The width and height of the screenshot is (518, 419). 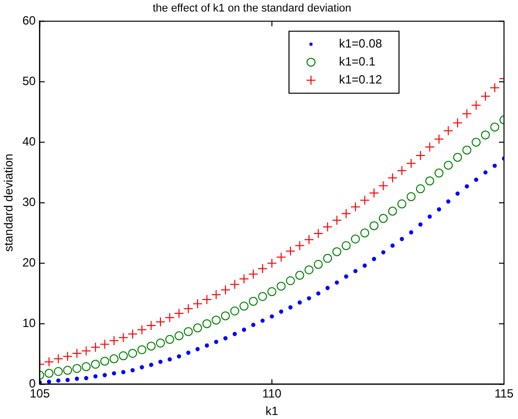 What do you see at coordinates (29, 263) in the screenshot?
I see `y-tick-label: 20` at bounding box center [29, 263].